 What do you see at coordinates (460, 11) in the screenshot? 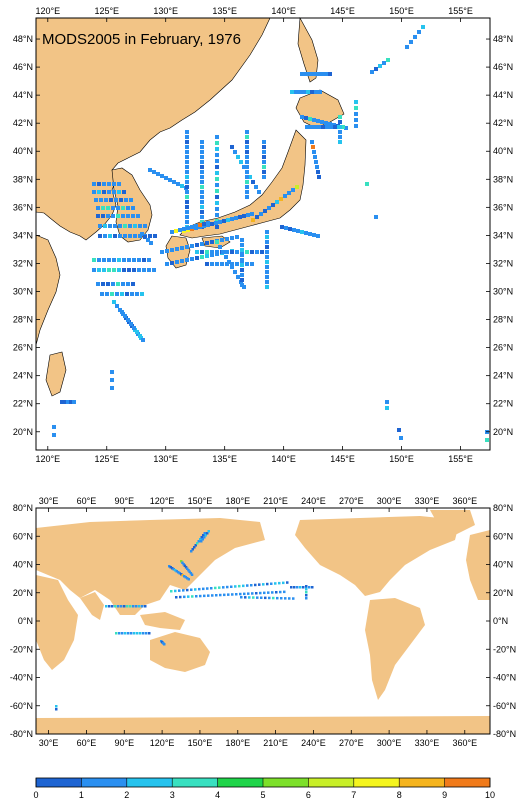
I see `lon-tick-label: 155°E` at bounding box center [460, 11].